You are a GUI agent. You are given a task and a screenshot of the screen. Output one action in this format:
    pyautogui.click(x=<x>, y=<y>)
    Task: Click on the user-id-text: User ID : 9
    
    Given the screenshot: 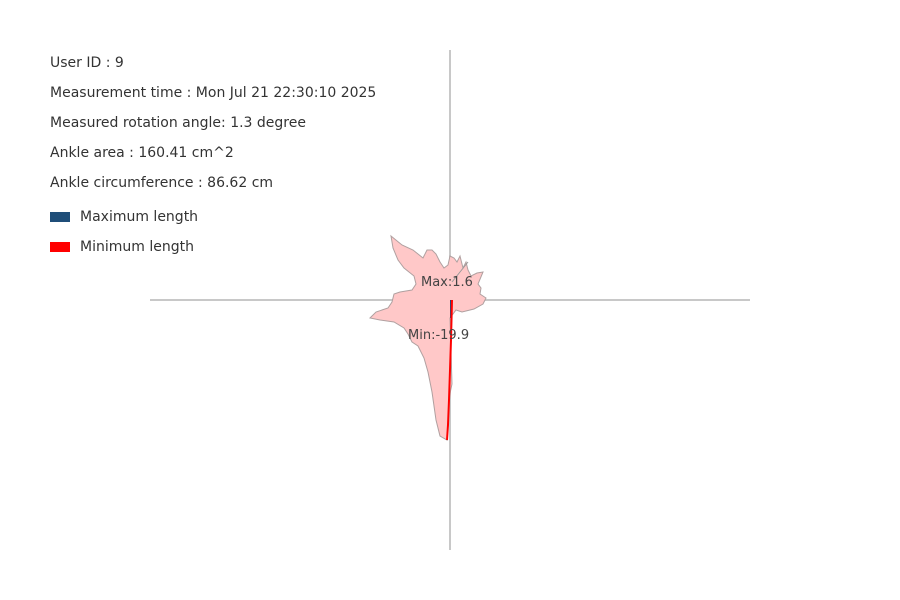 What is the action you would take?
    pyautogui.click(x=87, y=63)
    